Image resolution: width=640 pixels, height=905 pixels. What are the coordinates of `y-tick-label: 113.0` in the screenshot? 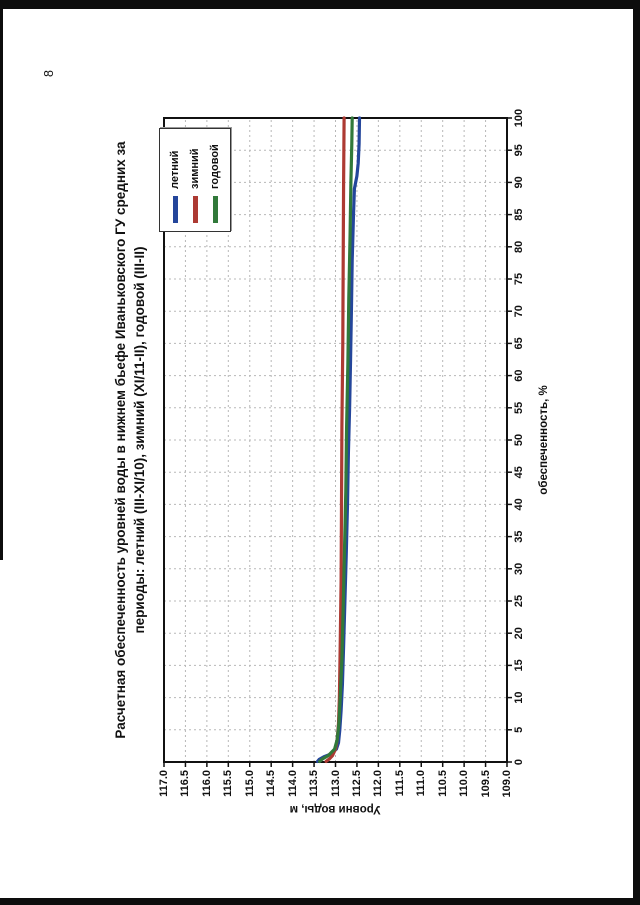 It's located at (335, 783).